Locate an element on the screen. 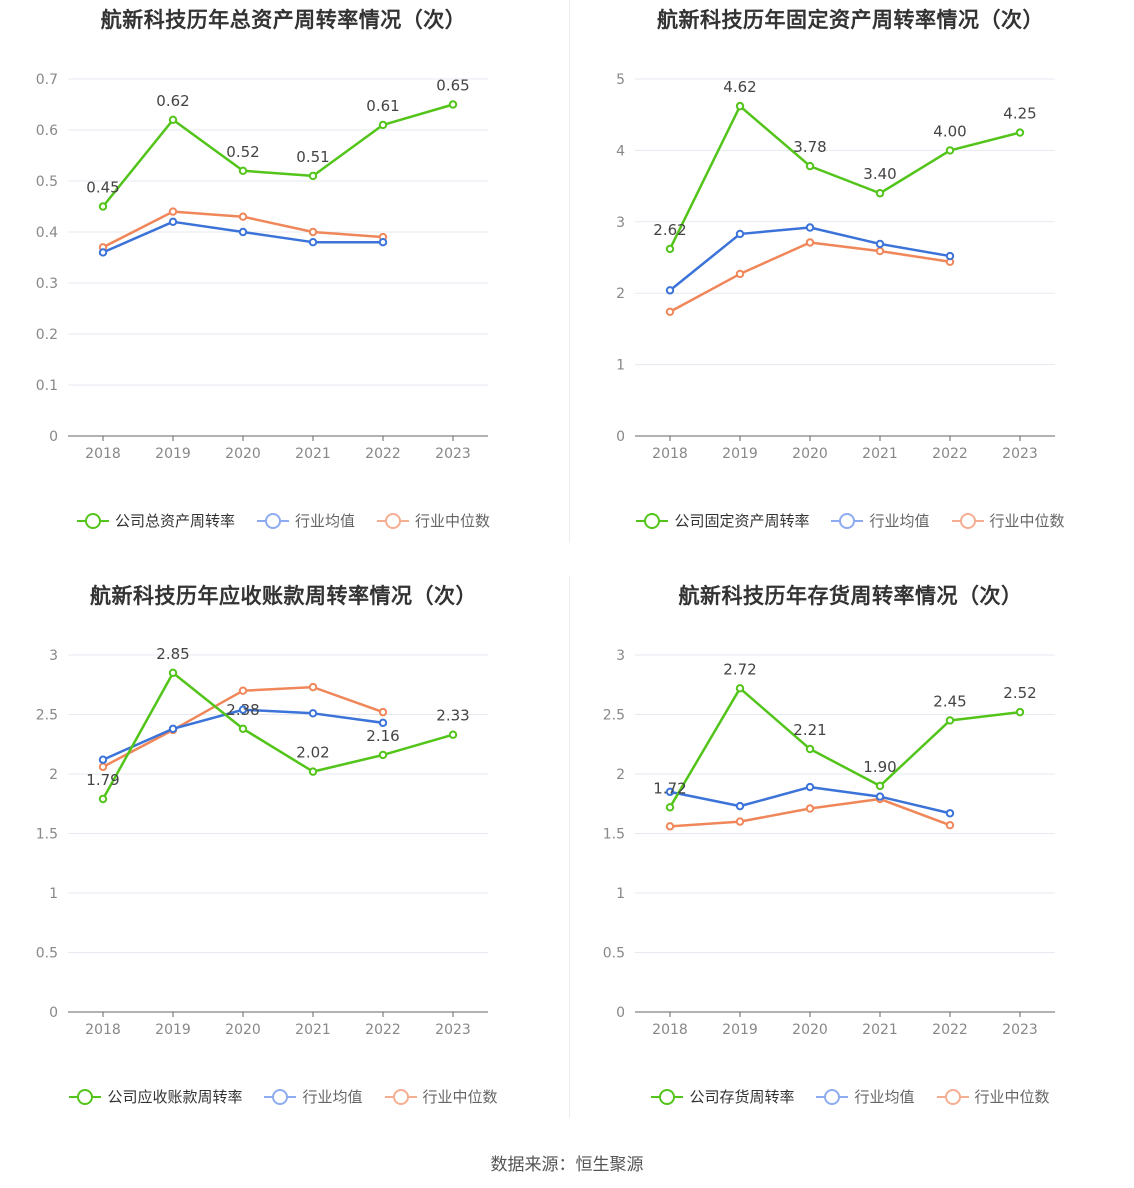 Image resolution: width=1134 pixels, height=1188 pixels. chart-legend: 公司应收账款周转率 行业均值 行业中位数 is located at coordinates (283, 1096).